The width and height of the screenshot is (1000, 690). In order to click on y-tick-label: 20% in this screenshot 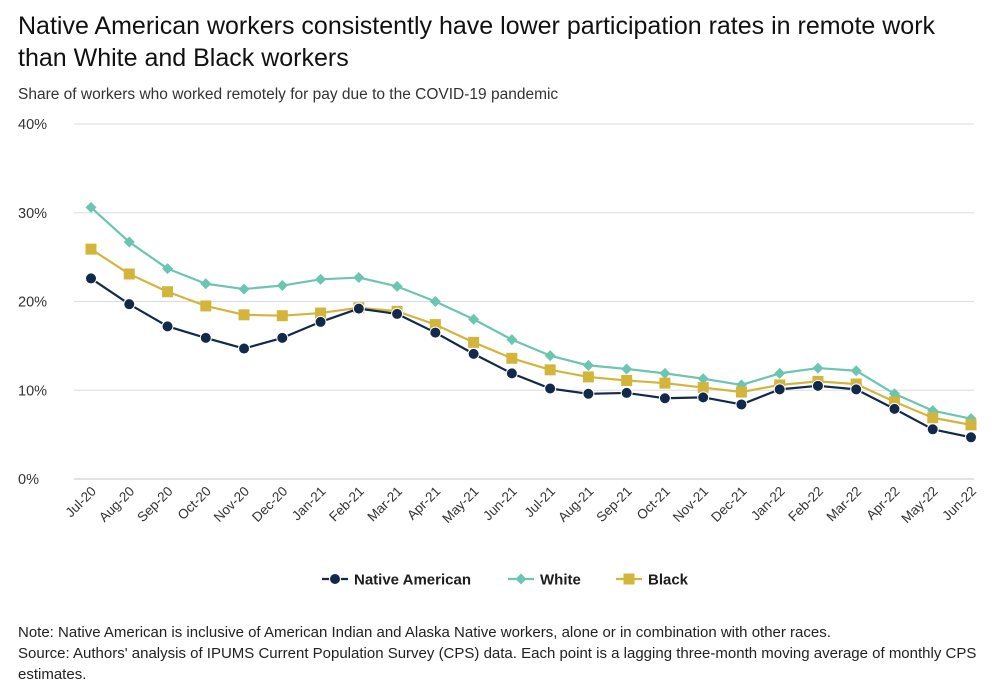, I will do `click(32, 303)`.